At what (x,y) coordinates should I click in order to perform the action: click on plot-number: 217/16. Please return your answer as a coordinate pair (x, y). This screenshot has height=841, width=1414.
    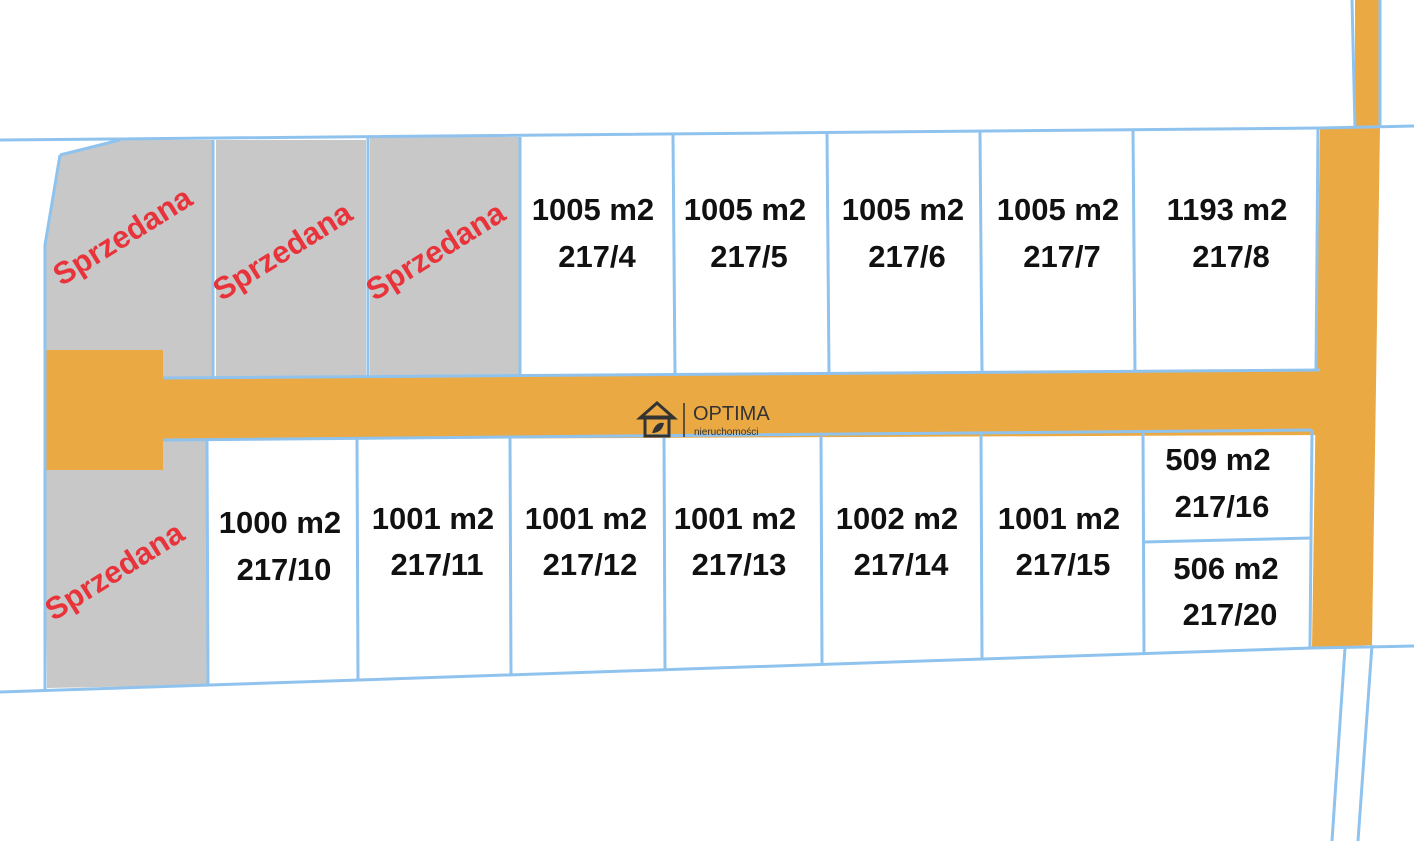
    Looking at the image, I should click on (1222, 506).